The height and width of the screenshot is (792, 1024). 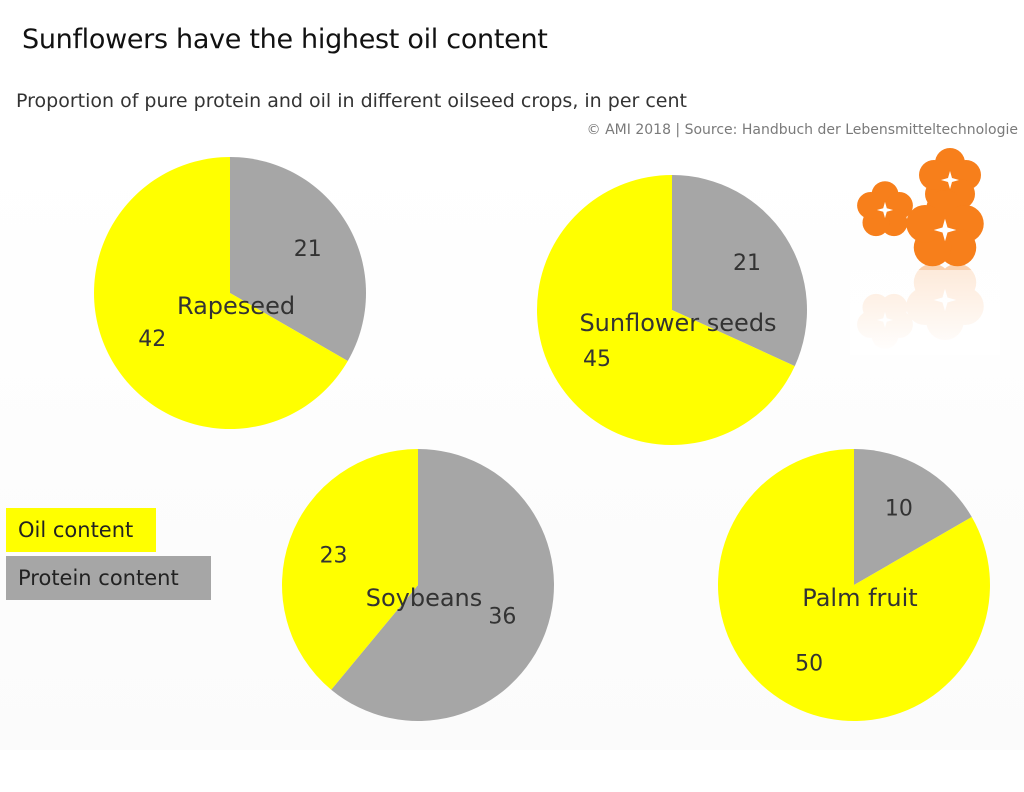 I want to click on chart-title: Sunflowers have the highest oil content, so click(x=285, y=39).